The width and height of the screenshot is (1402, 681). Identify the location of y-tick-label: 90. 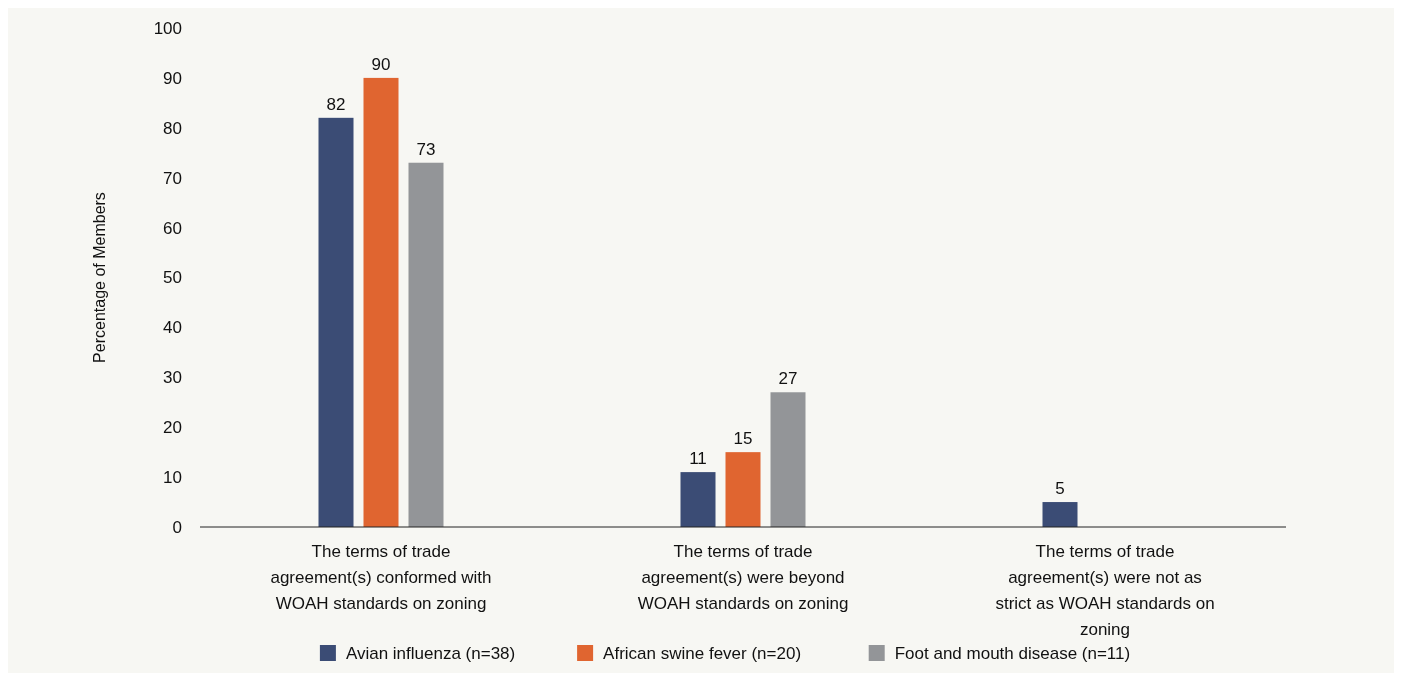
(172, 78).